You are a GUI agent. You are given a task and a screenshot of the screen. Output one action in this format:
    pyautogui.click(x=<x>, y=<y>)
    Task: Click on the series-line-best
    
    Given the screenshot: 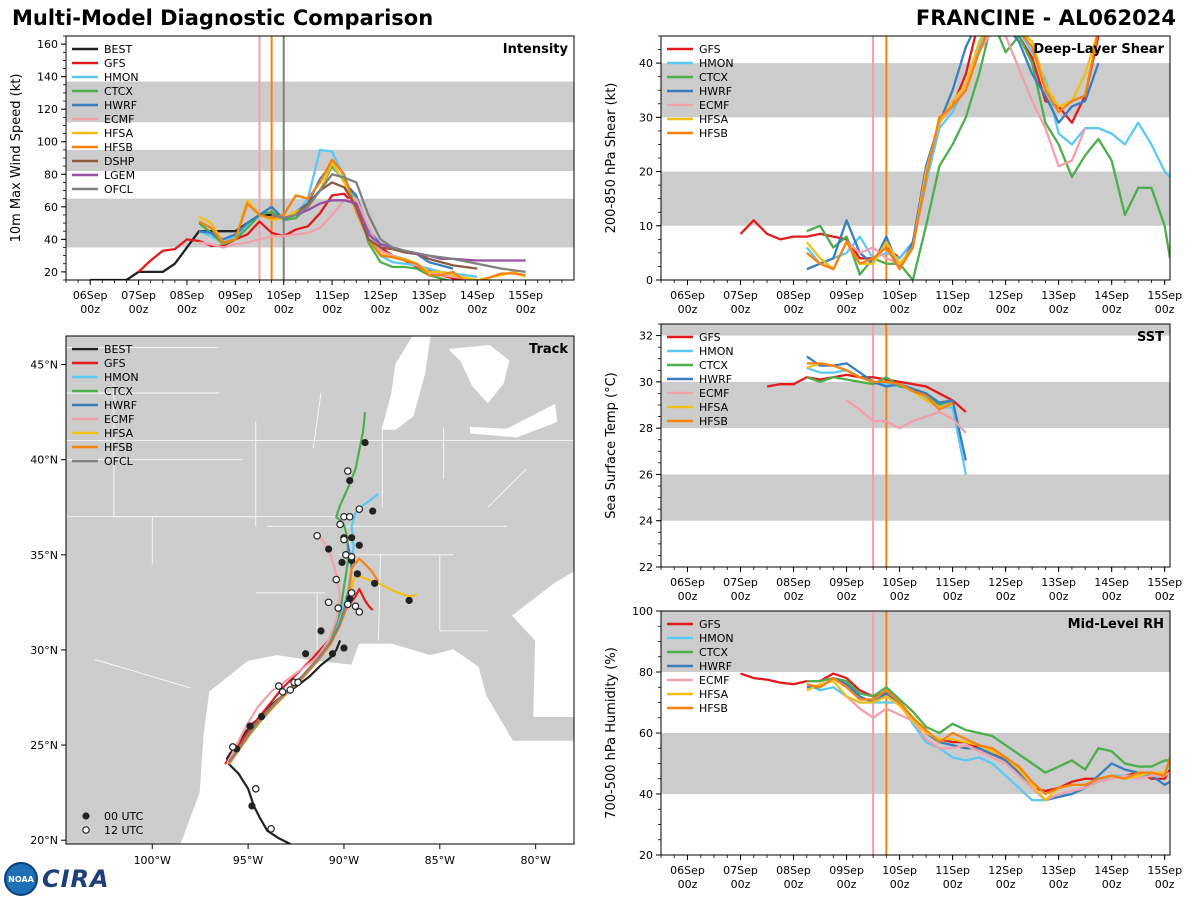 What is the action you would take?
    pyautogui.click(x=181, y=246)
    